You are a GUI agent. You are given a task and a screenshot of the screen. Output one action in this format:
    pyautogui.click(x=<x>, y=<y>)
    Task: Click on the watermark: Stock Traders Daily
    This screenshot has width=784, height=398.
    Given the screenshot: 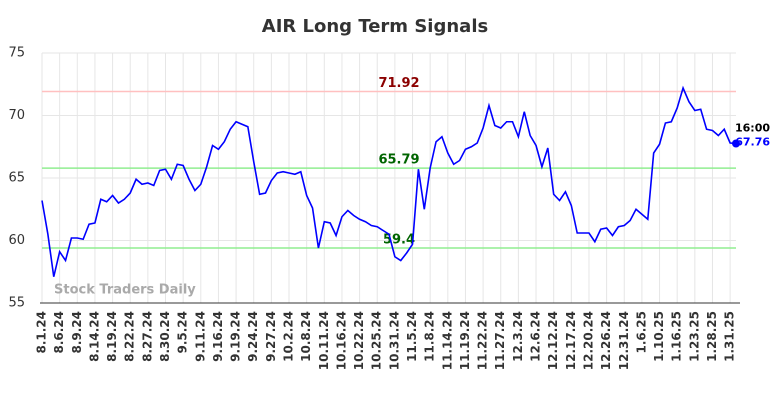 What is the action you would take?
    pyautogui.click(x=125, y=290)
    